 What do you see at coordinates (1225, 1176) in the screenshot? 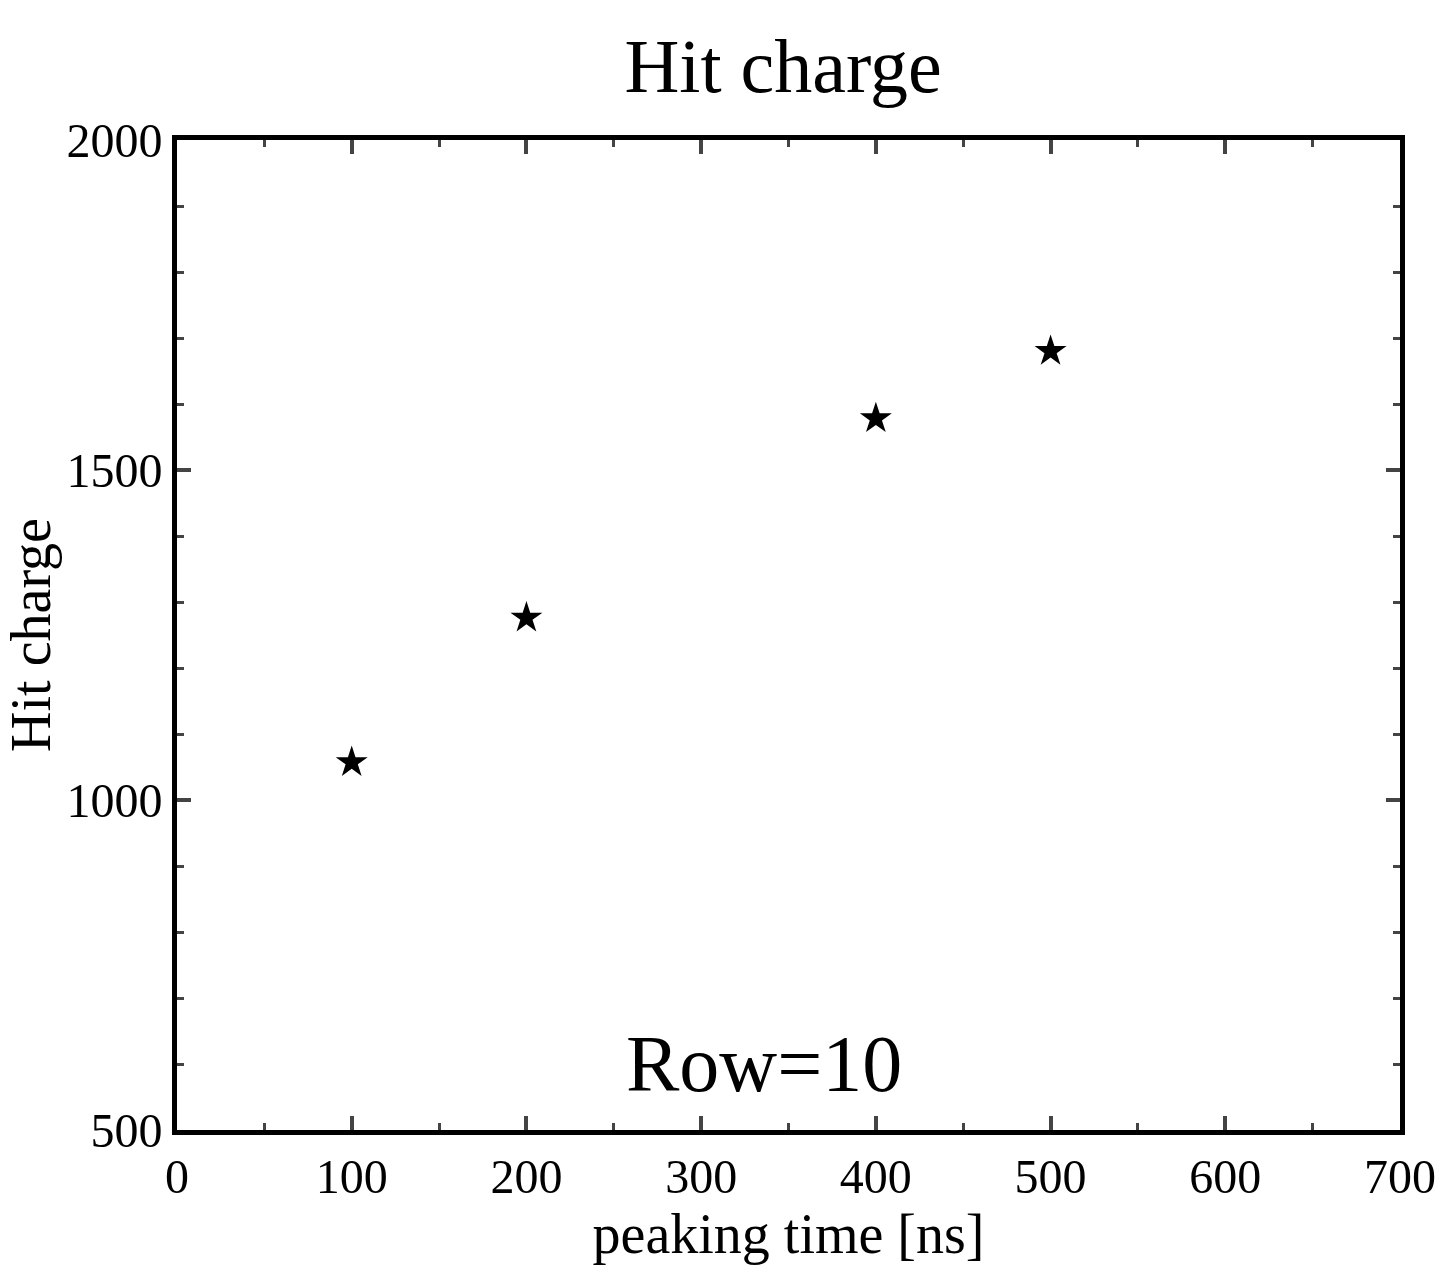
I see `x-tick-label: 600` at bounding box center [1225, 1176].